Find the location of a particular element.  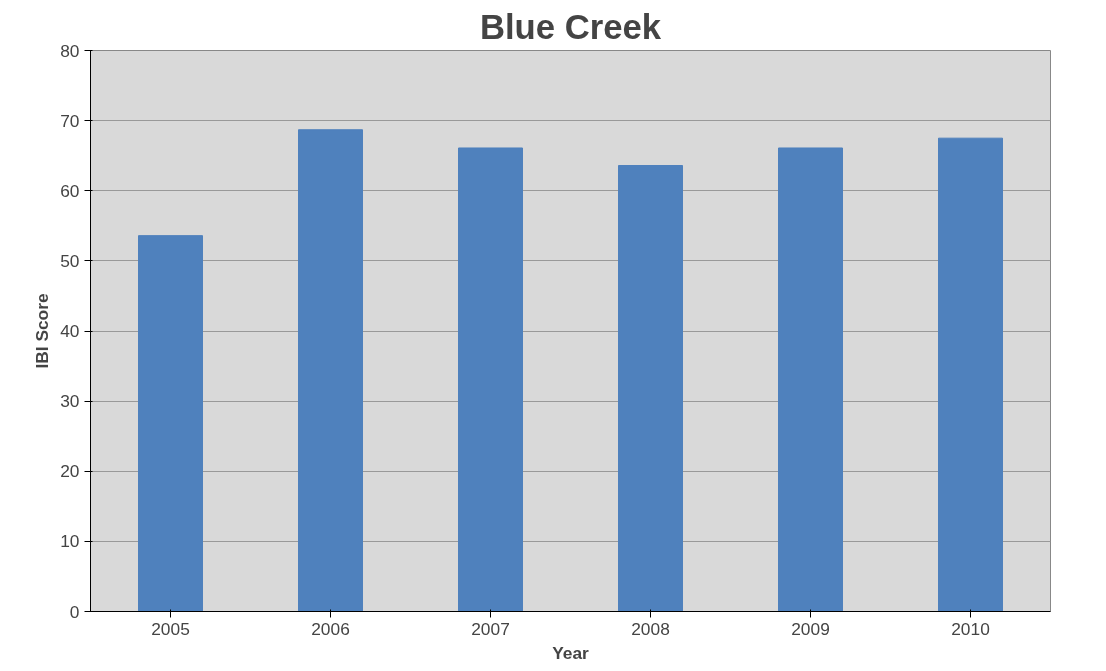

x-tick-label: 2010 is located at coordinates (970, 628).